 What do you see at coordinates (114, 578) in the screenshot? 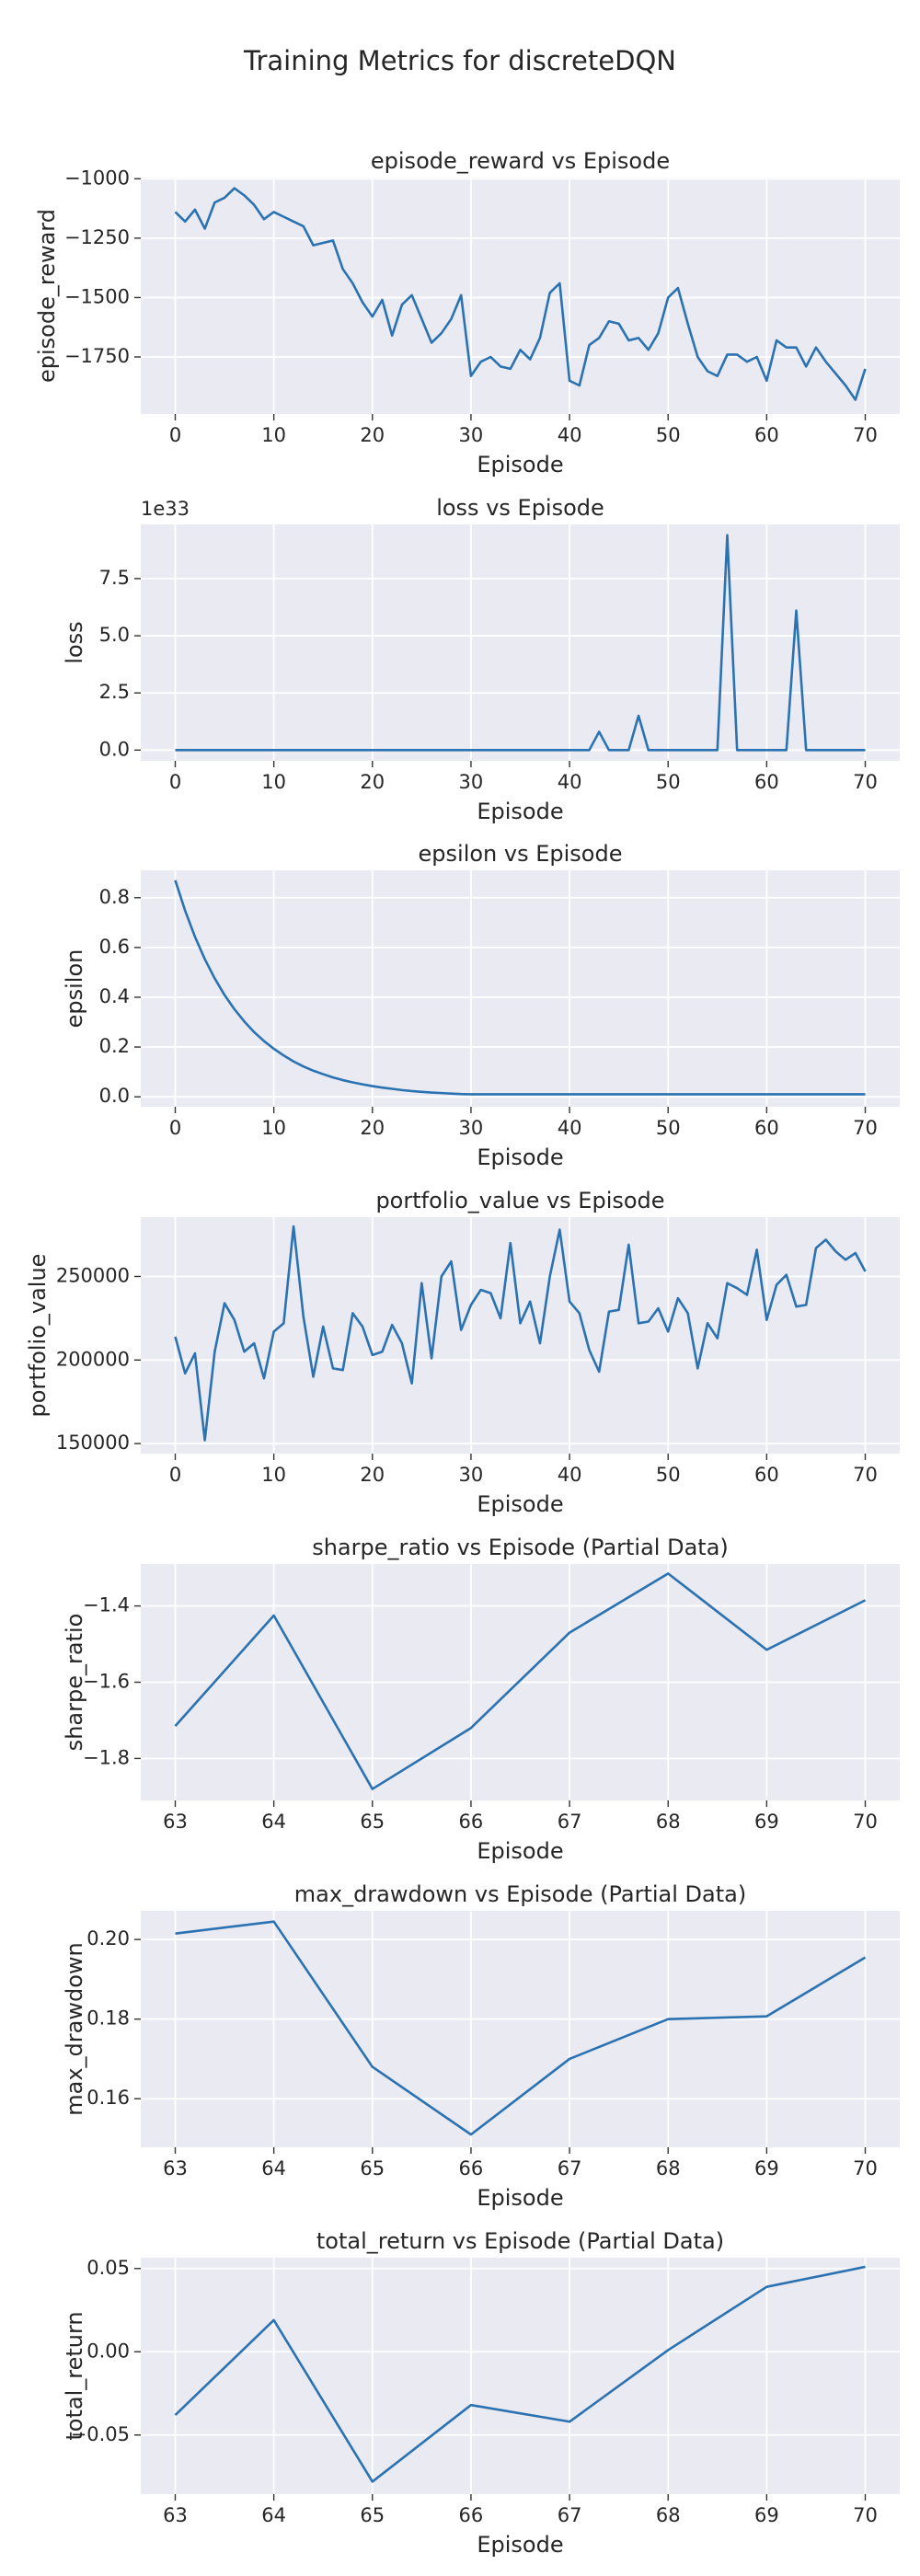
I see `y-tick-label: 7.5` at bounding box center [114, 578].